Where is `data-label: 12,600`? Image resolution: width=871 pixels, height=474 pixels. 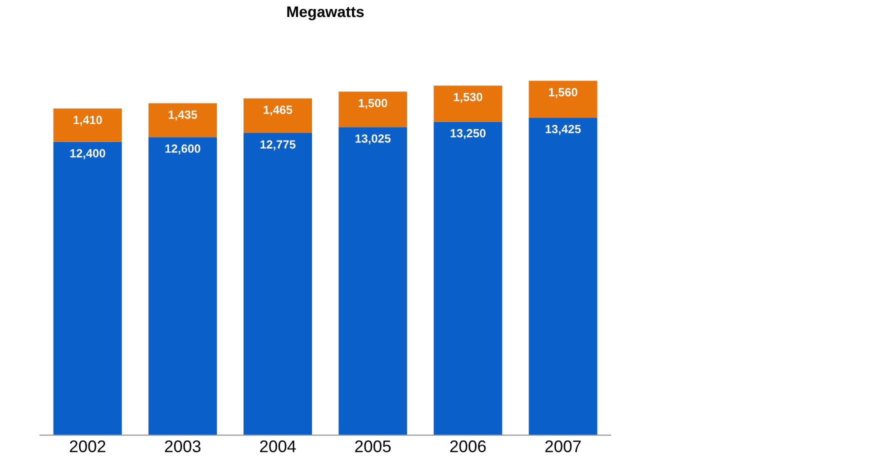
data-label: 12,600 is located at coordinates (182, 149).